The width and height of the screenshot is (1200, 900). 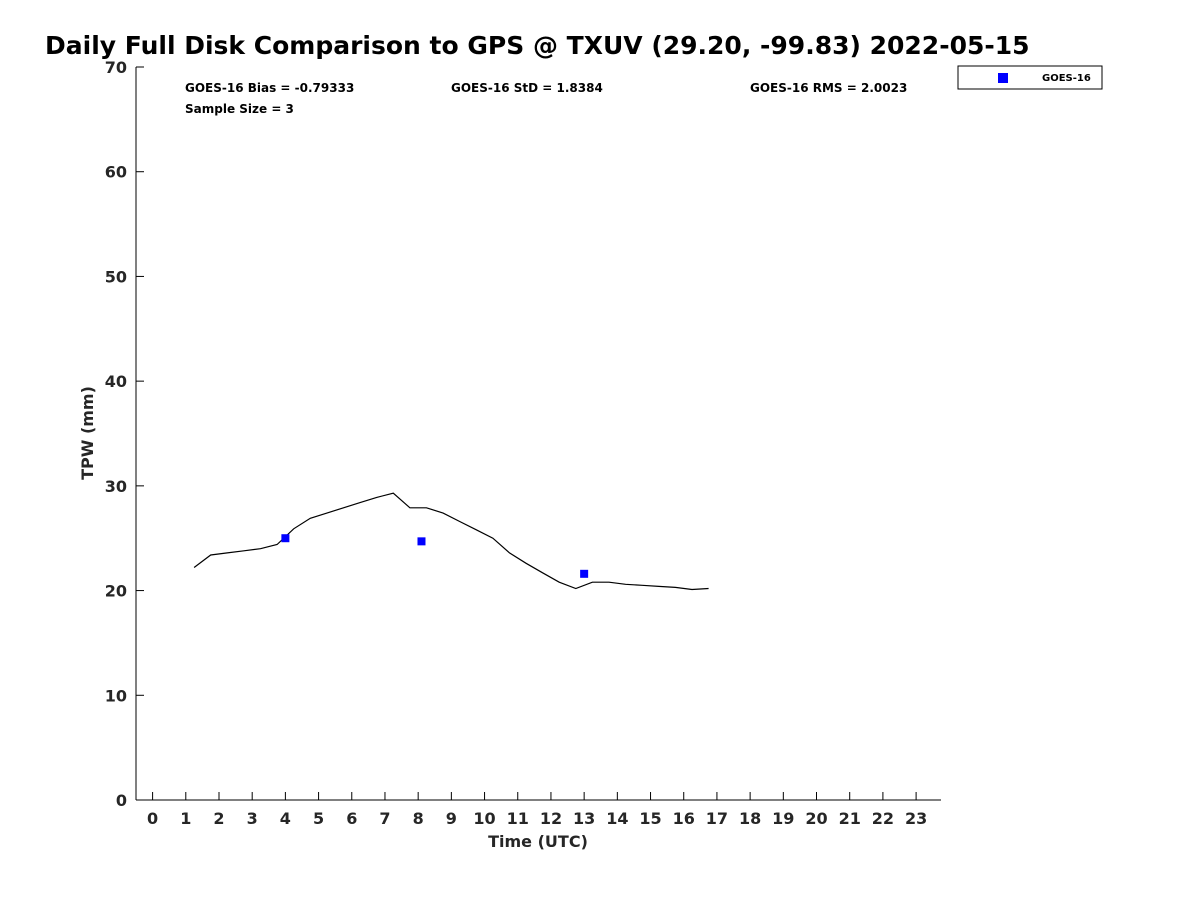 What do you see at coordinates (152, 818) in the screenshot?
I see `x-tick-label: 0` at bounding box center [152, 818].